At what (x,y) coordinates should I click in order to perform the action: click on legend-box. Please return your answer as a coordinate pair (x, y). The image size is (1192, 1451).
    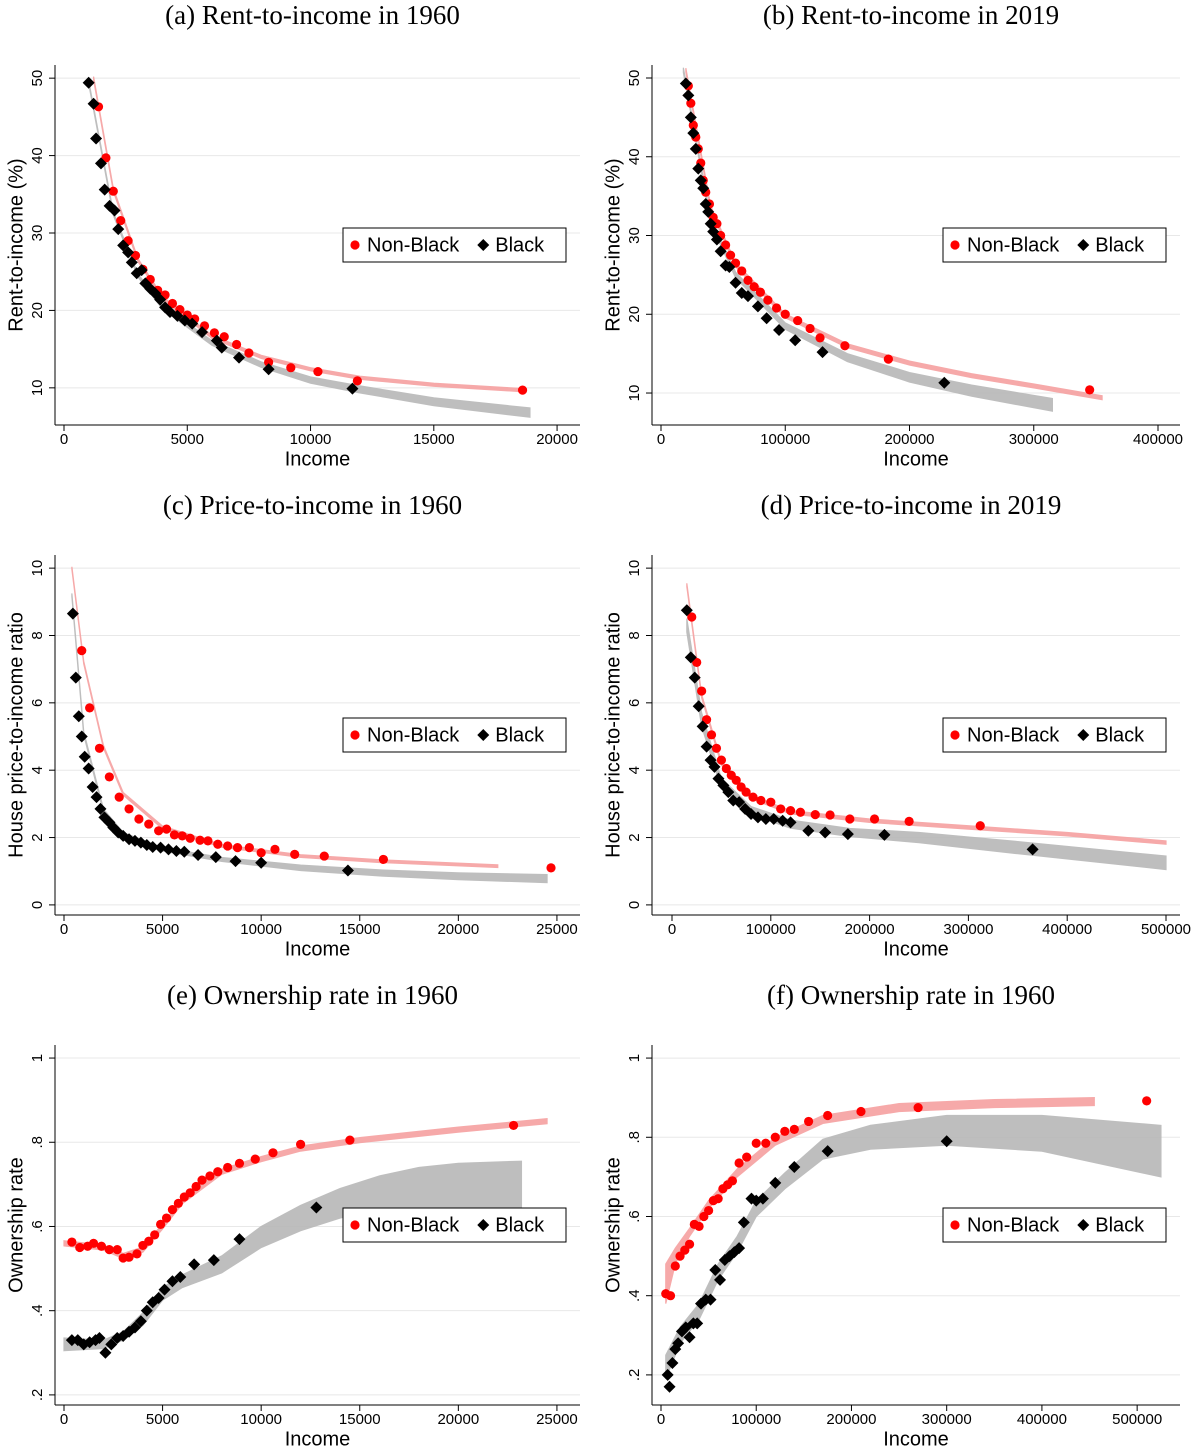
    Looking at the image, I should click on (1054, 245).